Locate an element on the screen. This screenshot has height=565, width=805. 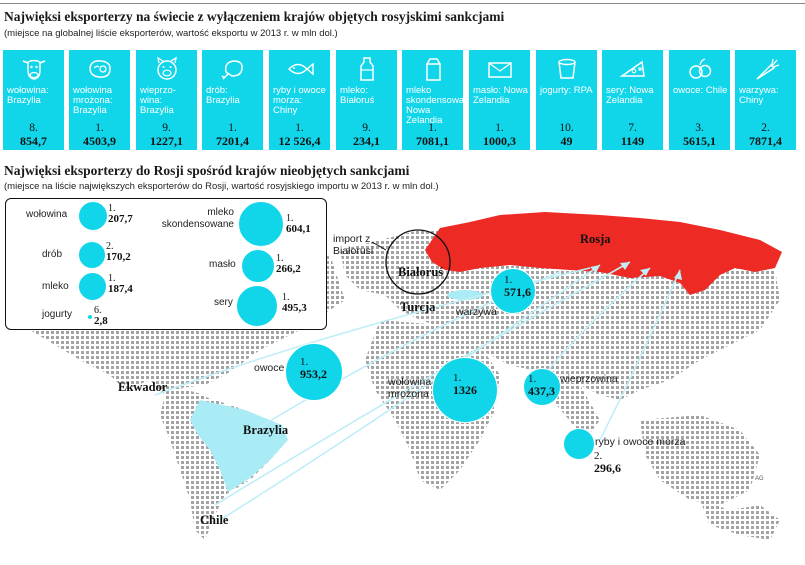
bubble-pork-value: 1. 437,3 is located at coordinates (541, 385).